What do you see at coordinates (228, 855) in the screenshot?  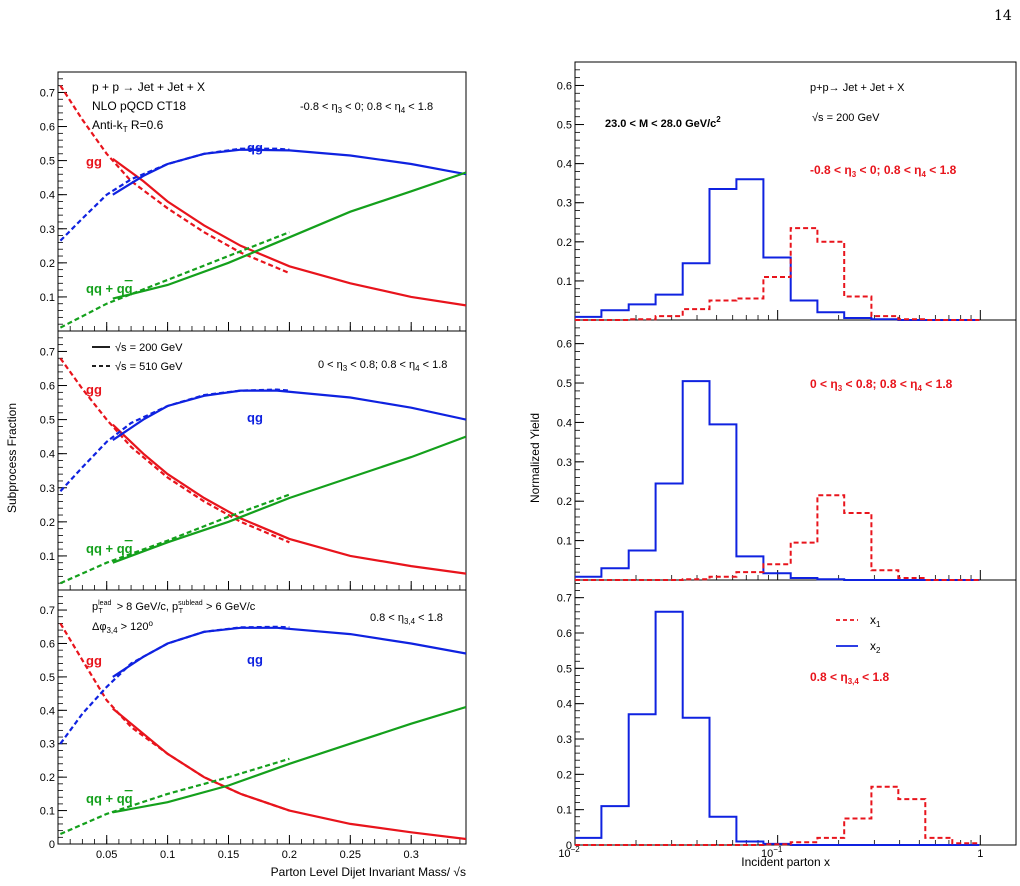 I see `left-xtick-label: 0.15` at bounding box center [228, 855].